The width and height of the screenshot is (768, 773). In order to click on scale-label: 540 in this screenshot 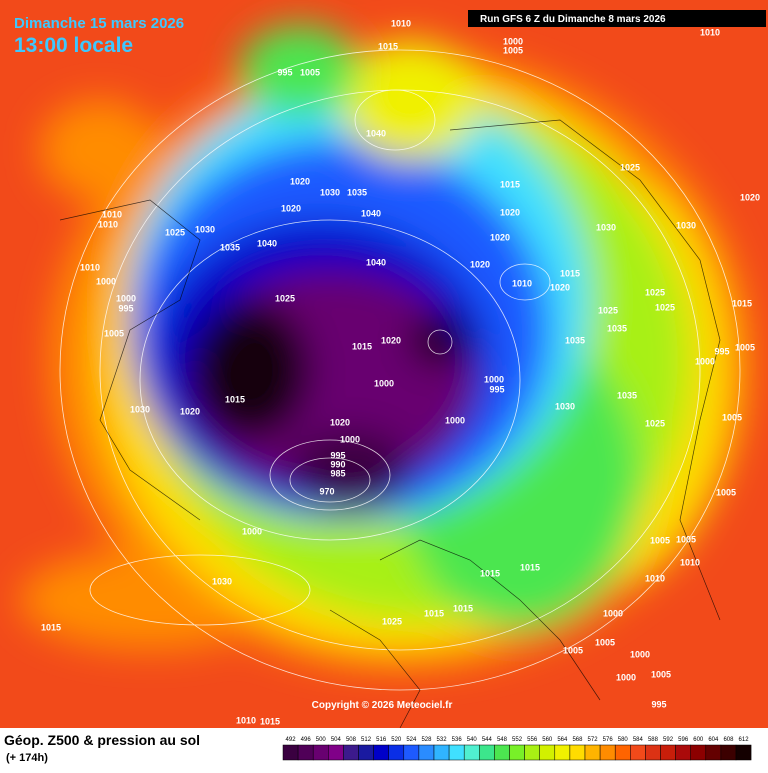, I will do `click(472, 740)`.